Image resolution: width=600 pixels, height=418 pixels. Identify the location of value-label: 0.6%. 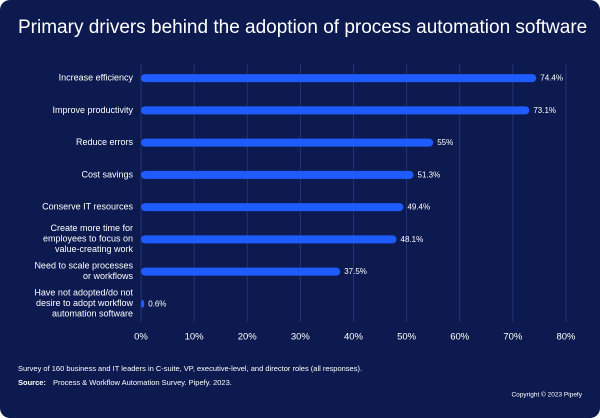
(157, 303).